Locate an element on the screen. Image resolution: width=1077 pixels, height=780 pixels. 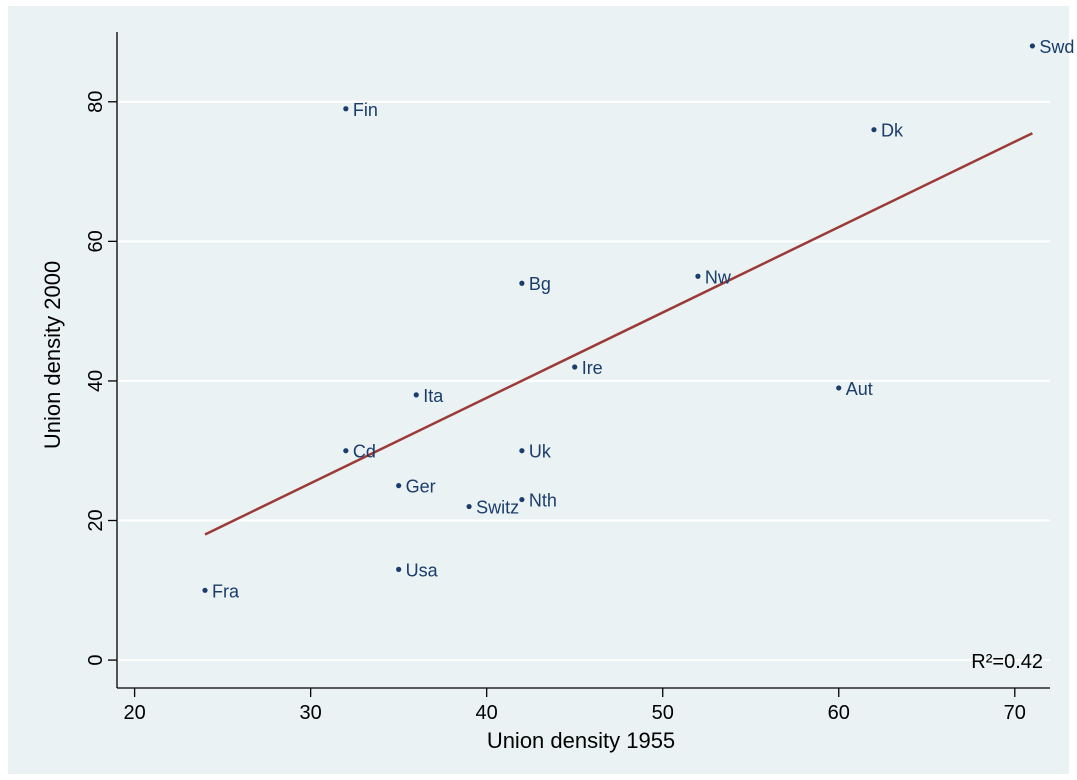
y-tick-label: 60 is located at coordinates (96, 241).